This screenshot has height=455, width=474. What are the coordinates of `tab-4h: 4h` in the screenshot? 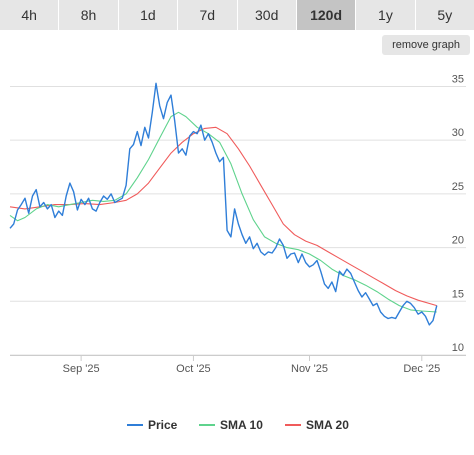 It's located at (30, 15).